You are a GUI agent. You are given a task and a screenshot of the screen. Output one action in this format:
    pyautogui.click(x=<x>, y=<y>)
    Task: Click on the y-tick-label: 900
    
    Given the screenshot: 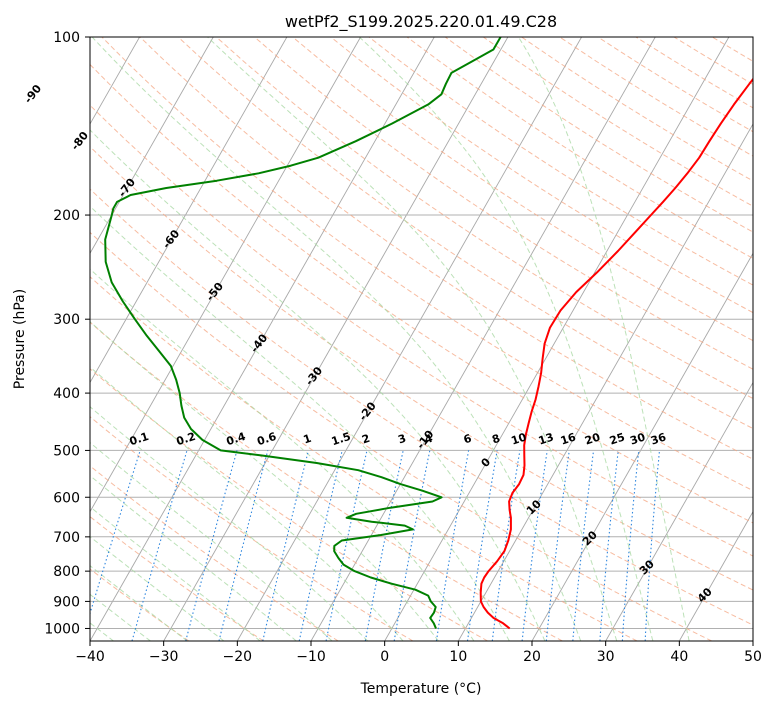 What is the action you would take?
    pyautogui.click(x=66, y=602)
    